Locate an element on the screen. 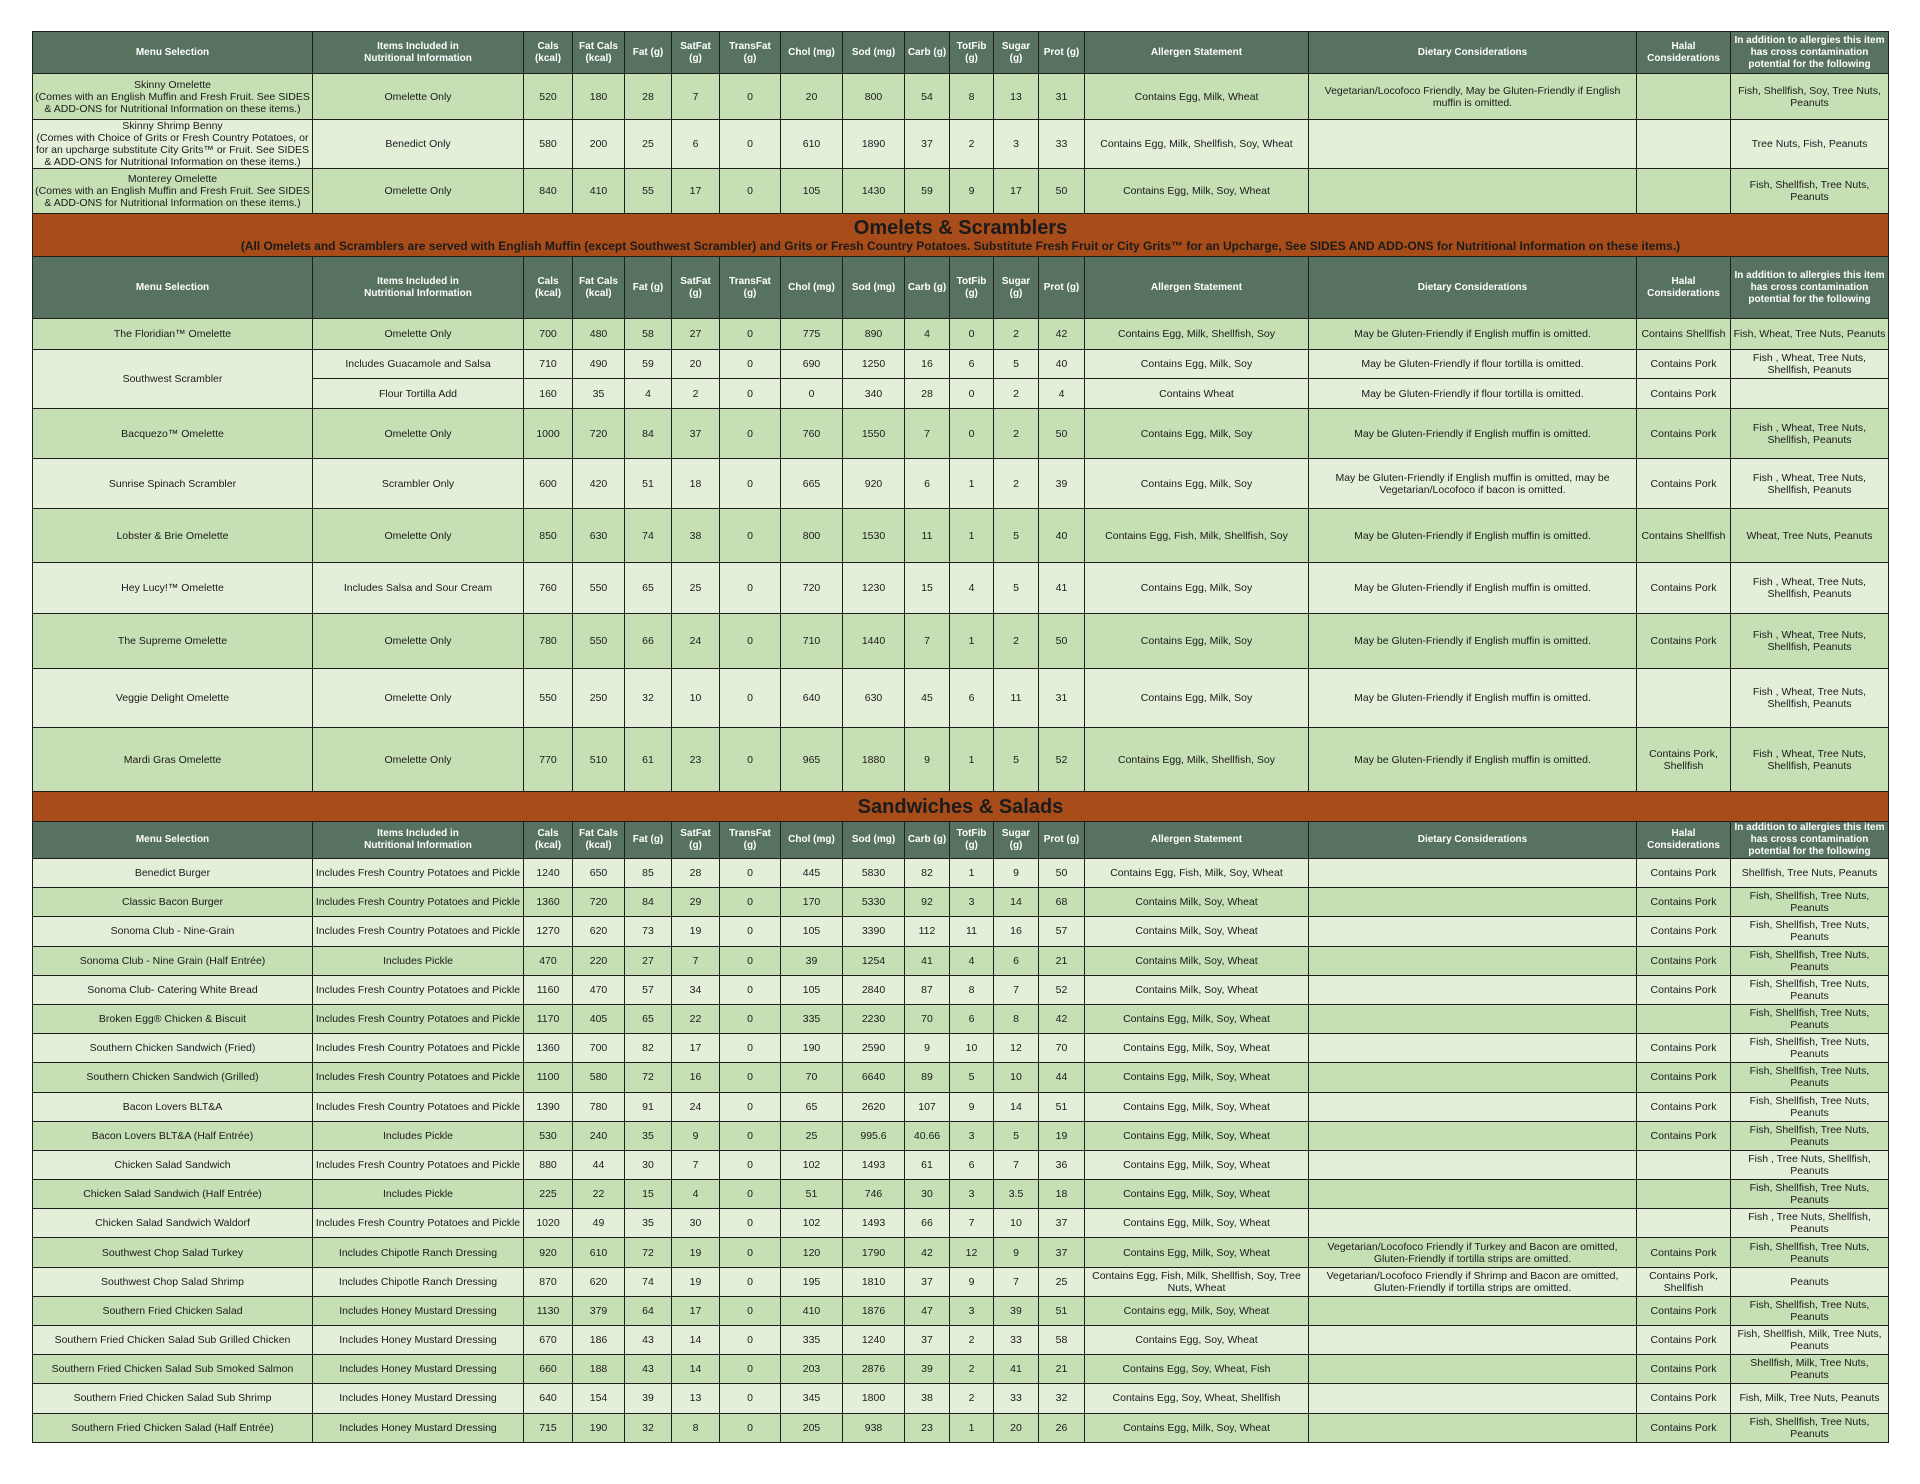  cell-protein: 68 is located at coordinates (1061, 902).